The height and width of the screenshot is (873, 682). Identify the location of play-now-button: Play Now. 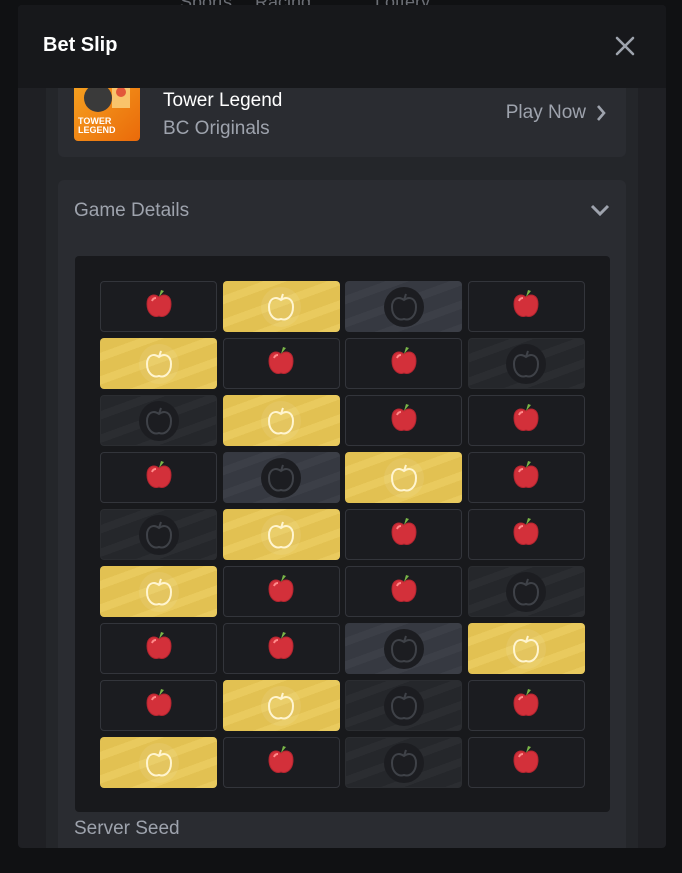
(556, 113).